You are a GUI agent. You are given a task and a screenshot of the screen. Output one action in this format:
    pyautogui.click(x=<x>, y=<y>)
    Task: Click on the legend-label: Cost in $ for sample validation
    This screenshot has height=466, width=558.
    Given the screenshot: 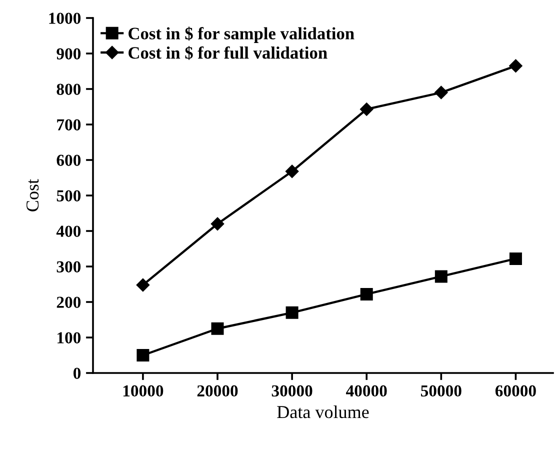 What is the action you would take?
    pyautogui.click(x=241, y=34)
    